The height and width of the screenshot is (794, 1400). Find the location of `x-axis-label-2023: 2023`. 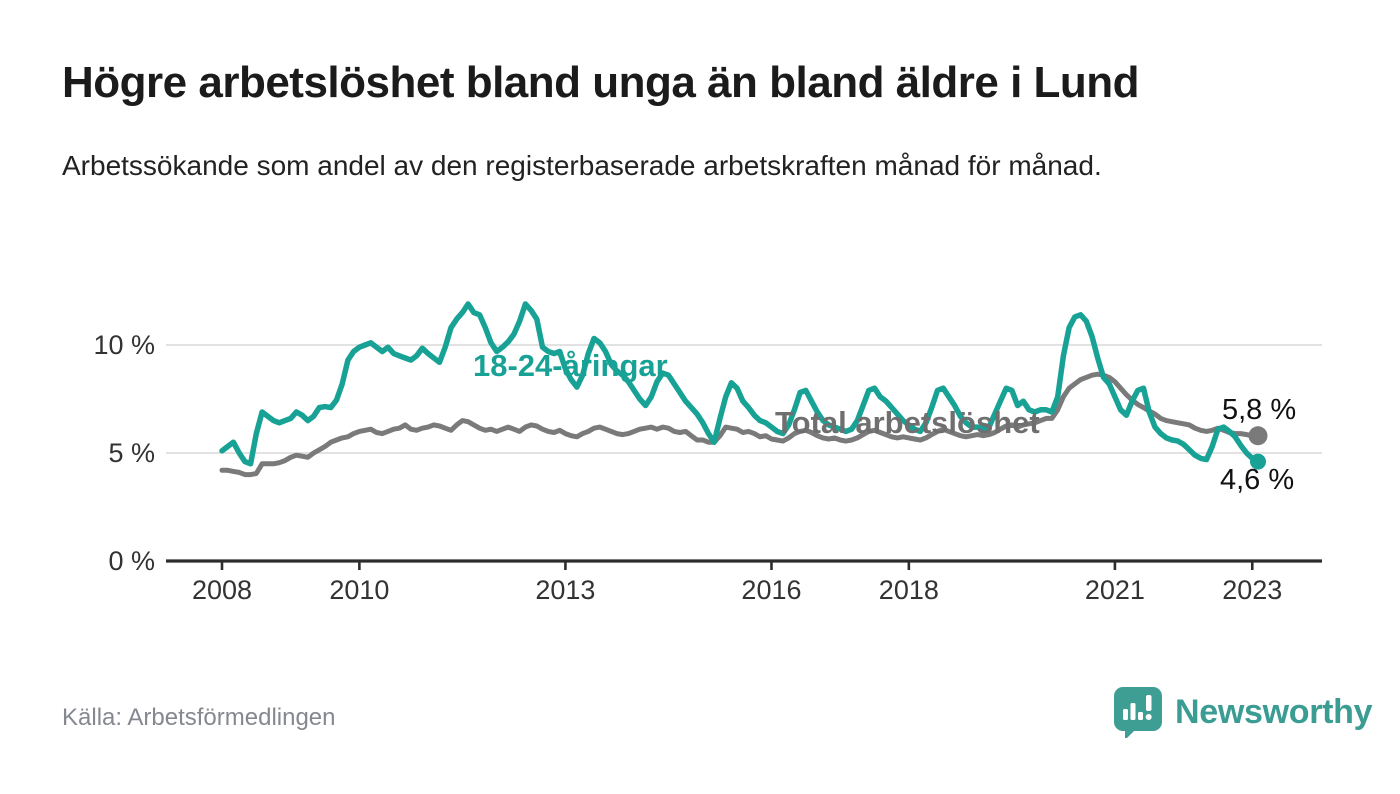

x-axis-label-2023: 2023 is located at coordinates (1252, 590).